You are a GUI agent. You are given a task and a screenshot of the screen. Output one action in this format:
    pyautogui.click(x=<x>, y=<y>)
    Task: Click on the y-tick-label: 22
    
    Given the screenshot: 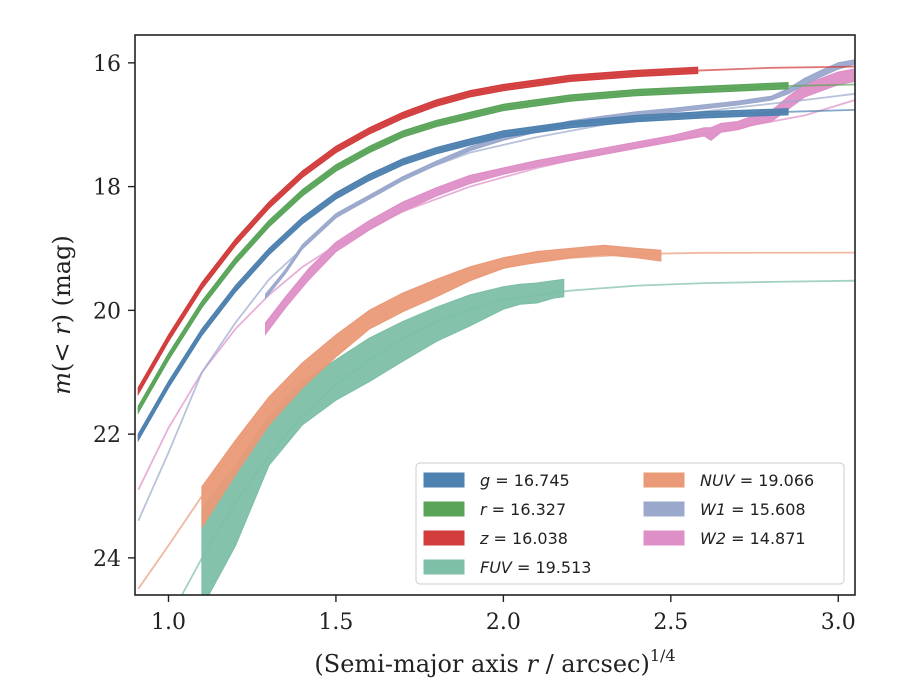 What is the action you would take?
    pyautogui.click(x=107, y=435)
    